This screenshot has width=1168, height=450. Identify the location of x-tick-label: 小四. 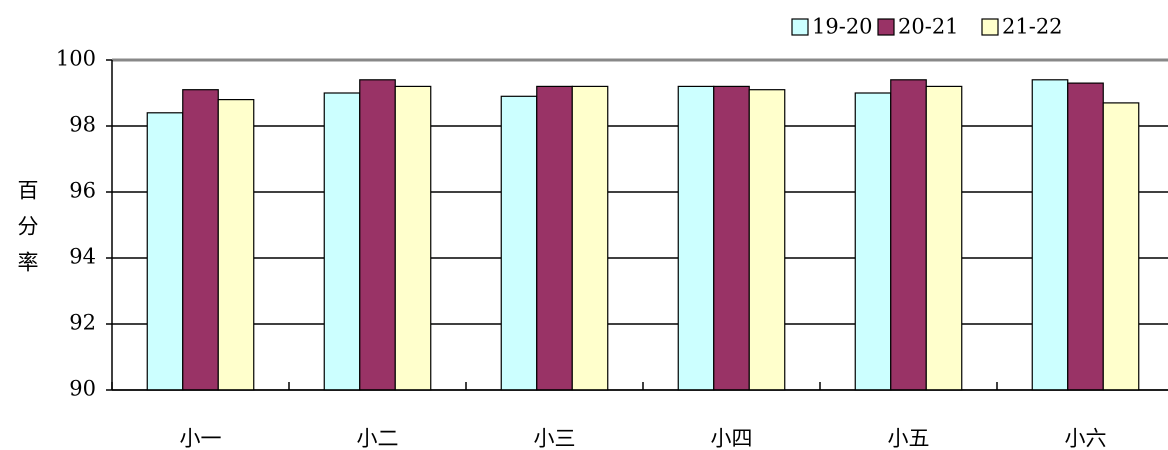
(732, 438).